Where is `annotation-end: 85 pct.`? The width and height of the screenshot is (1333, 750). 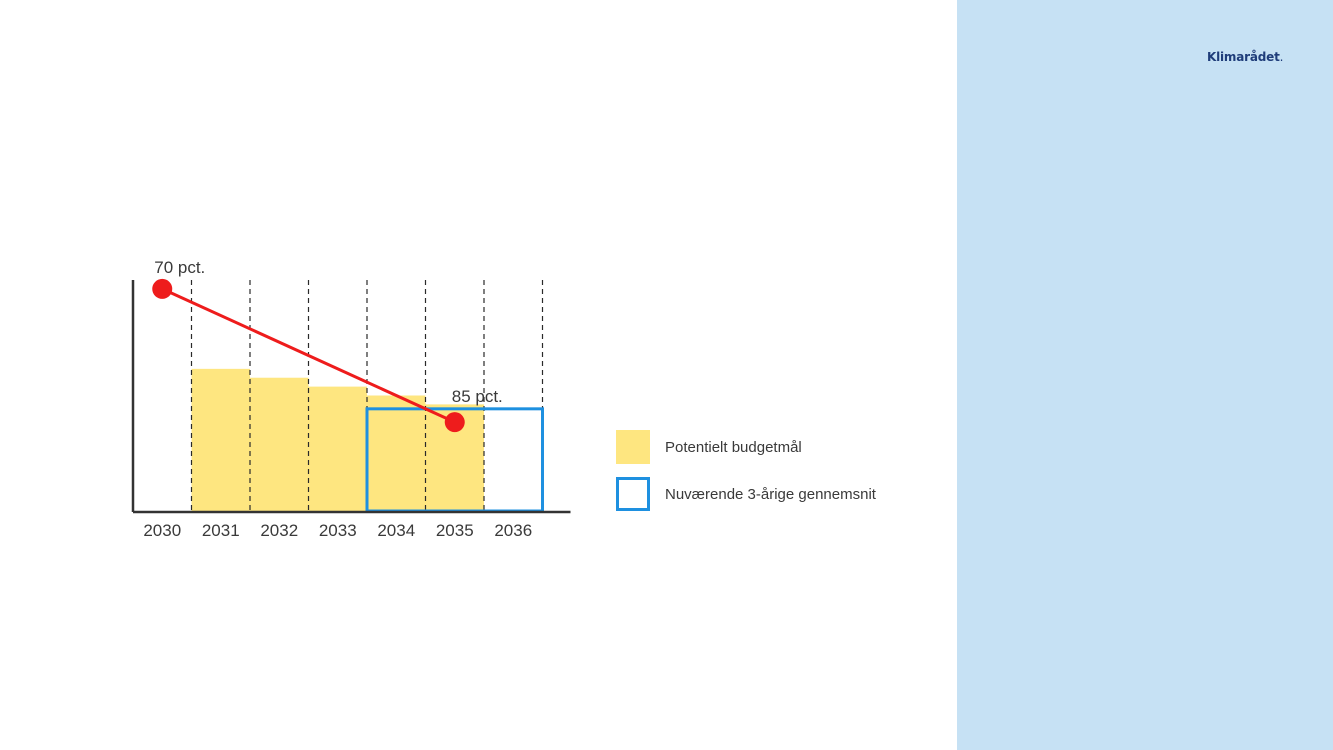
annotation-end: 85 pct. is located at coordinates (477, 396).